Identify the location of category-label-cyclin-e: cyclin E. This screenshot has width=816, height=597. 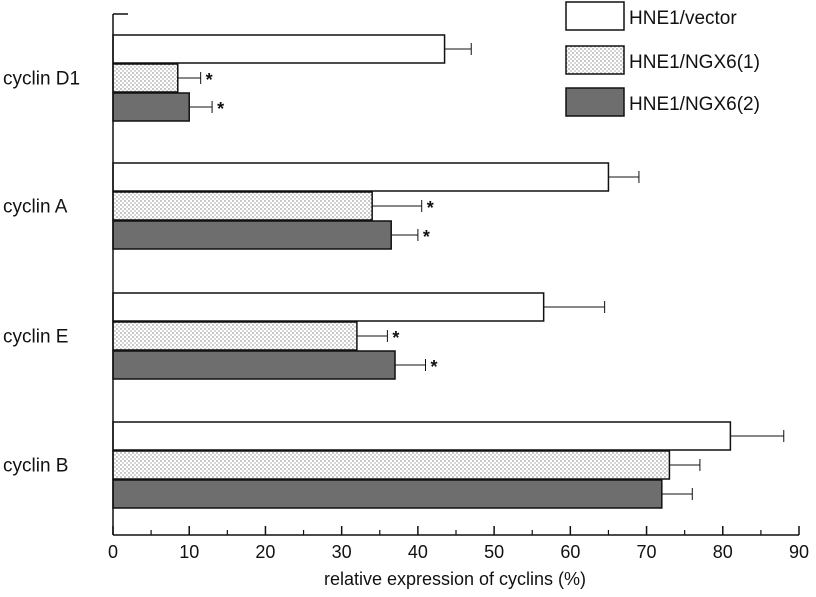
(35, 337).